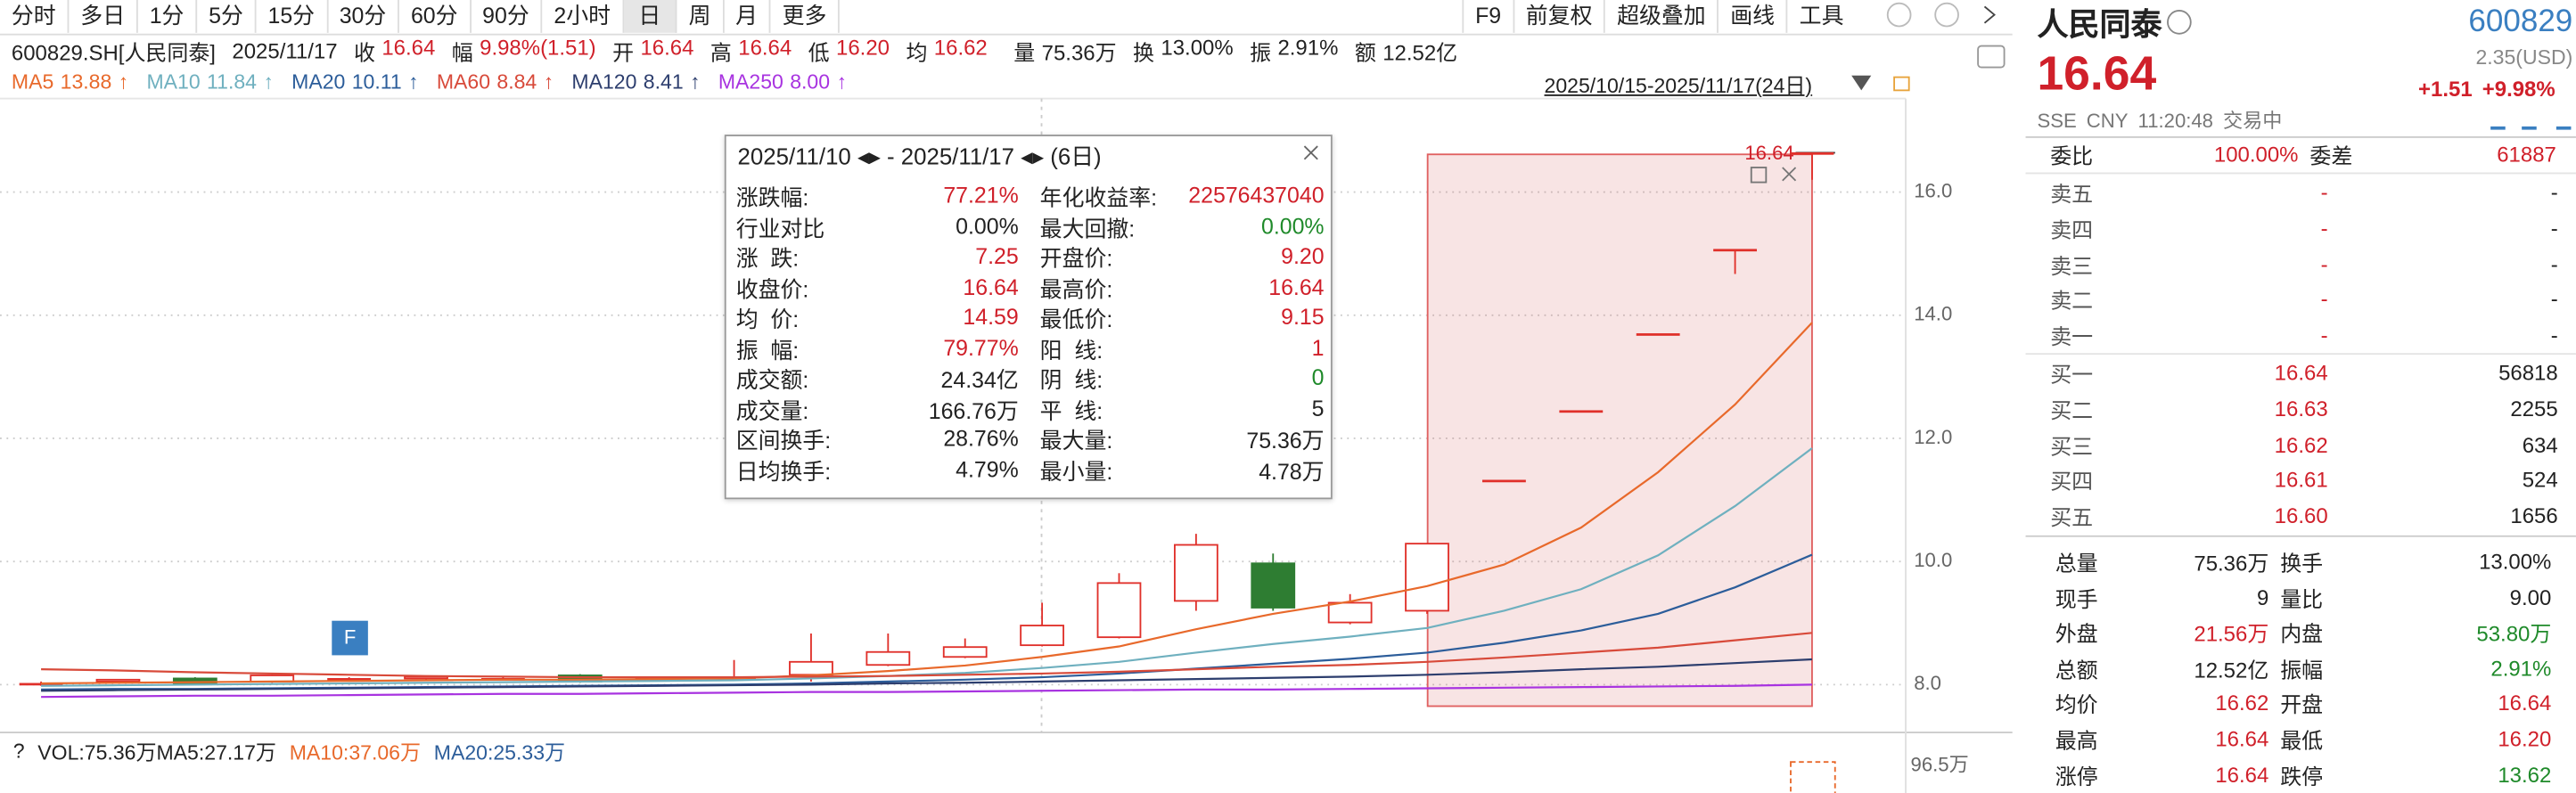 The width and height of the screenshot is (2576, 793). Describe the element at coordinates (604, 82) in the screenshot. I see `legend-name: MA120` at that location.